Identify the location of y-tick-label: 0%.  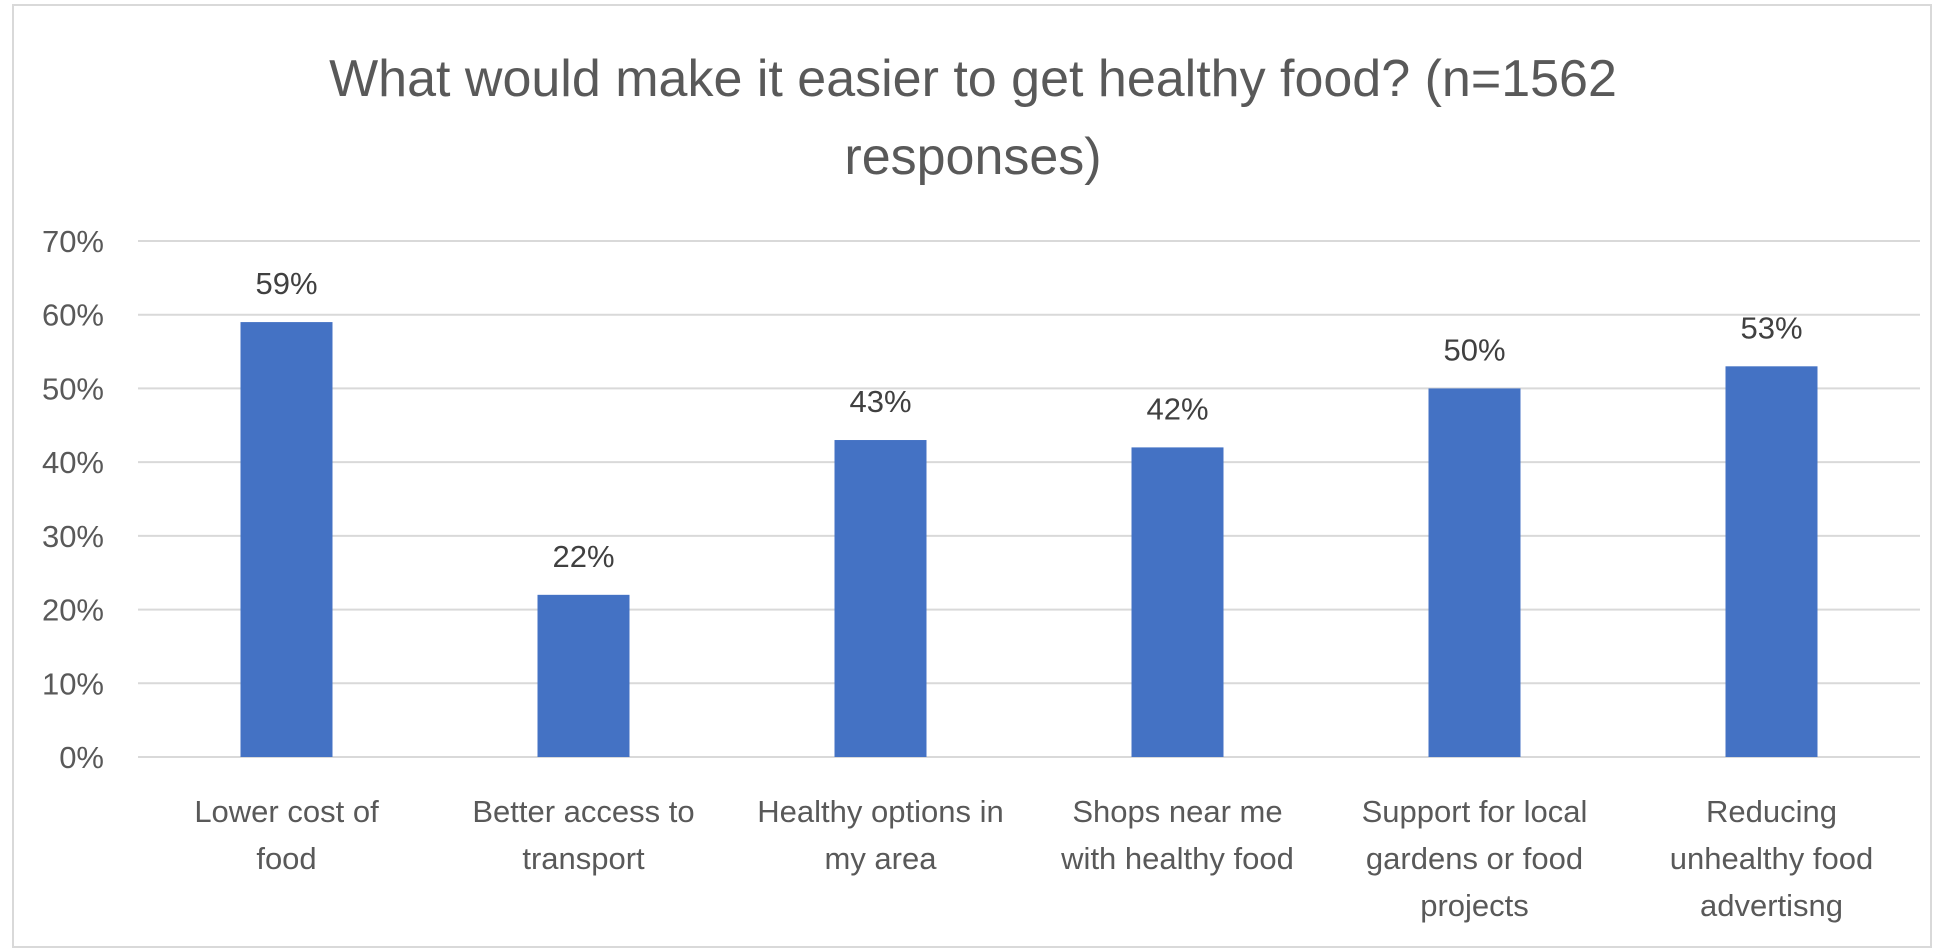
(81, 757).